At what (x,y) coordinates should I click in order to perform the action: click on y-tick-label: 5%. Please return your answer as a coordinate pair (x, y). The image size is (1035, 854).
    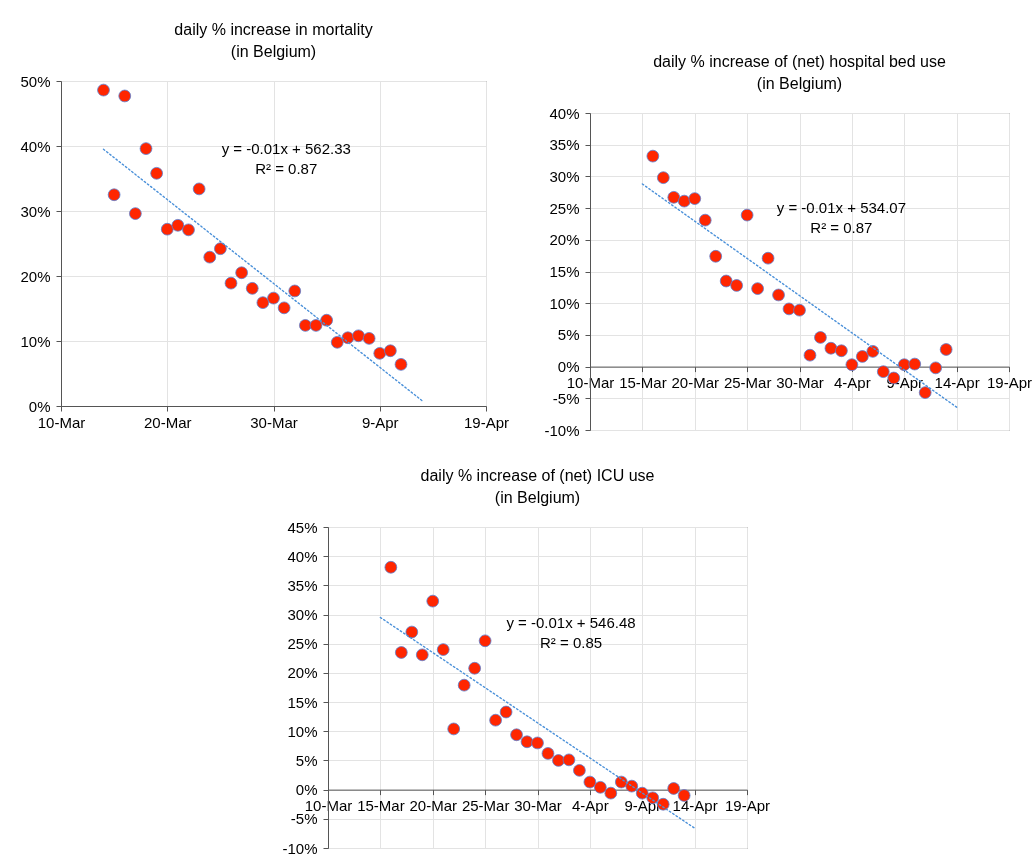
    Looking at the image, I should click on (568, 335).